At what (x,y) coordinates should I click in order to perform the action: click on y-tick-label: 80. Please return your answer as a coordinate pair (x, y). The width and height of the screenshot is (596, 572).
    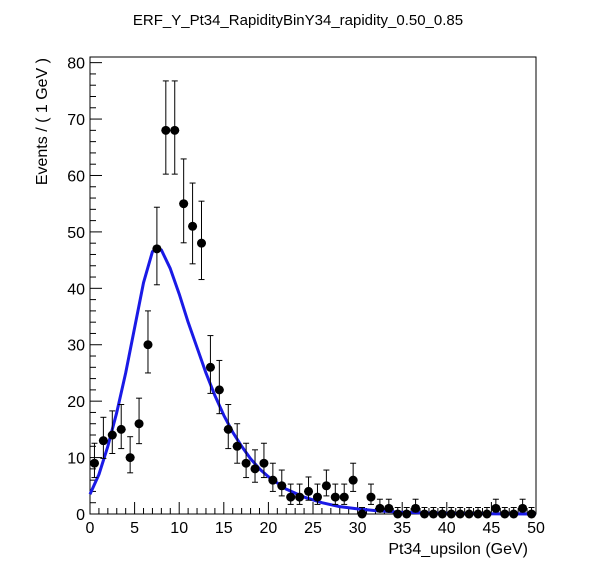
    Looking at the image, I should click on (76, 64).